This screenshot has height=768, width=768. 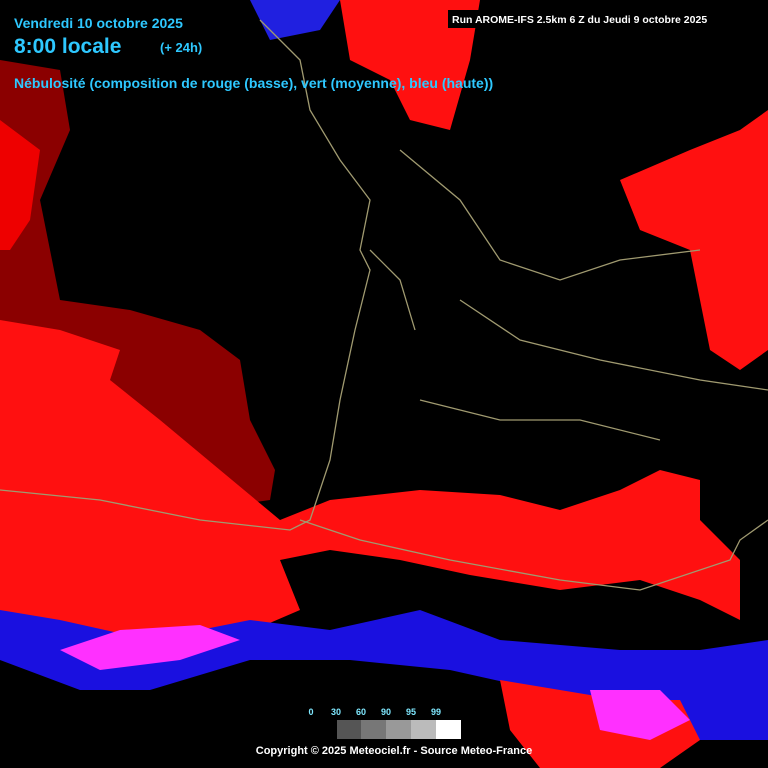 What do you see at coordinates (694, 240) in the screenshot?
I see `low-cloud-east` at bounding box center [694, 240].